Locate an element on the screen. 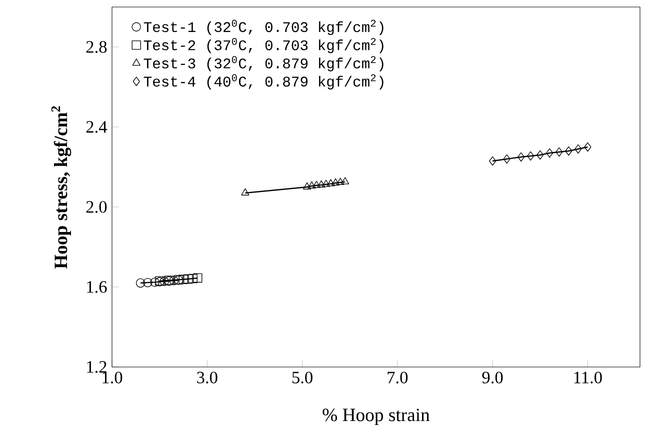 Image resolution: width=664 pixels, height=448 pixels. x-tick-label: 1.0 is located at coordinates (112, 378).